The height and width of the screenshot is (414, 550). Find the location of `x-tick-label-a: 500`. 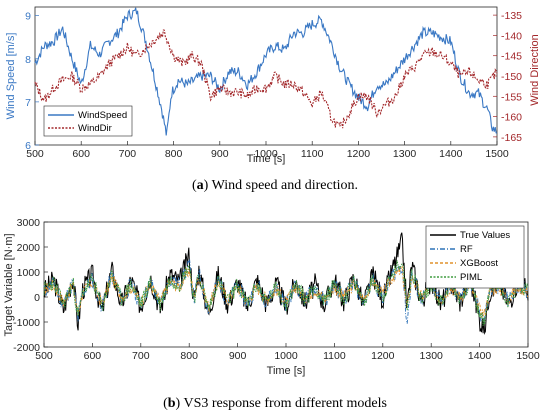

x-tick-label-a: 500 is located at coordinates (35, 154).